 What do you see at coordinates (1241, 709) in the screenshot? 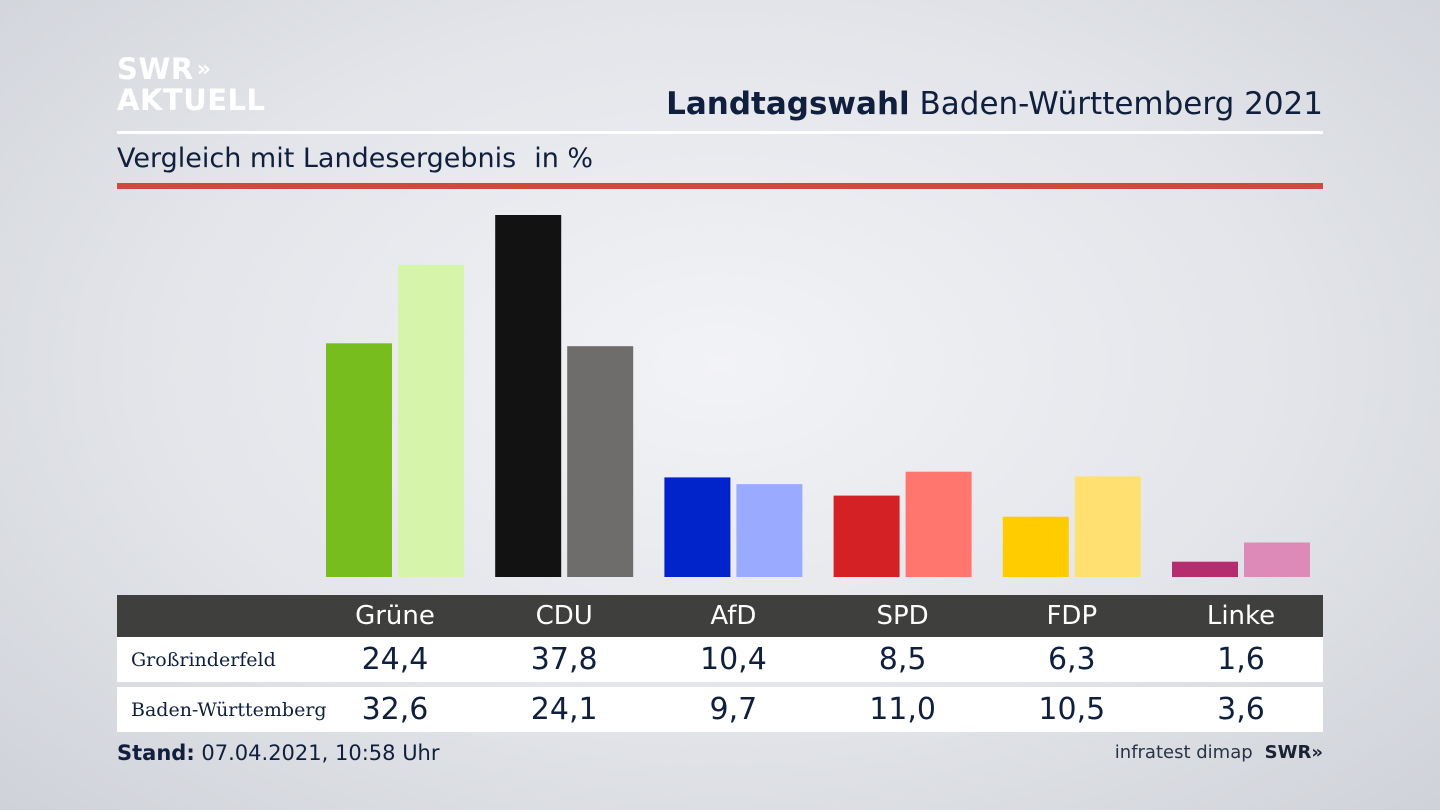
I see `value-cell: 3,6` at bounding box center [1241, 709].